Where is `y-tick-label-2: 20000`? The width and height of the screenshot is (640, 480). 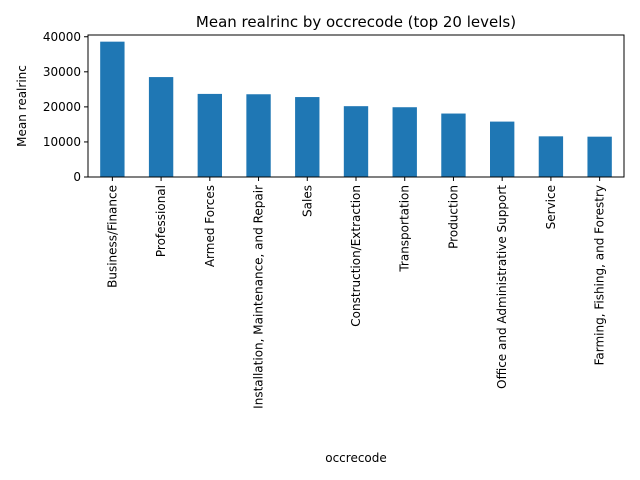
y-tick-label-2: 20000 is located at coordinates (62, 107).